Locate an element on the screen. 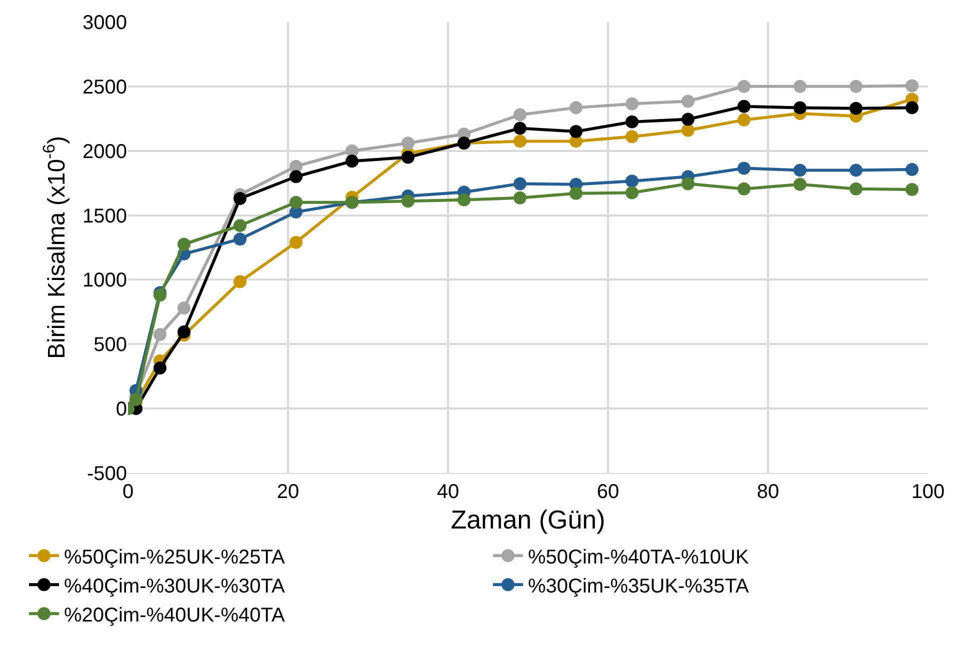 This screenshot has width=957, height=645. legend-label: %50Çim-%25UK-%25TA is located at coordinates (175, 557).